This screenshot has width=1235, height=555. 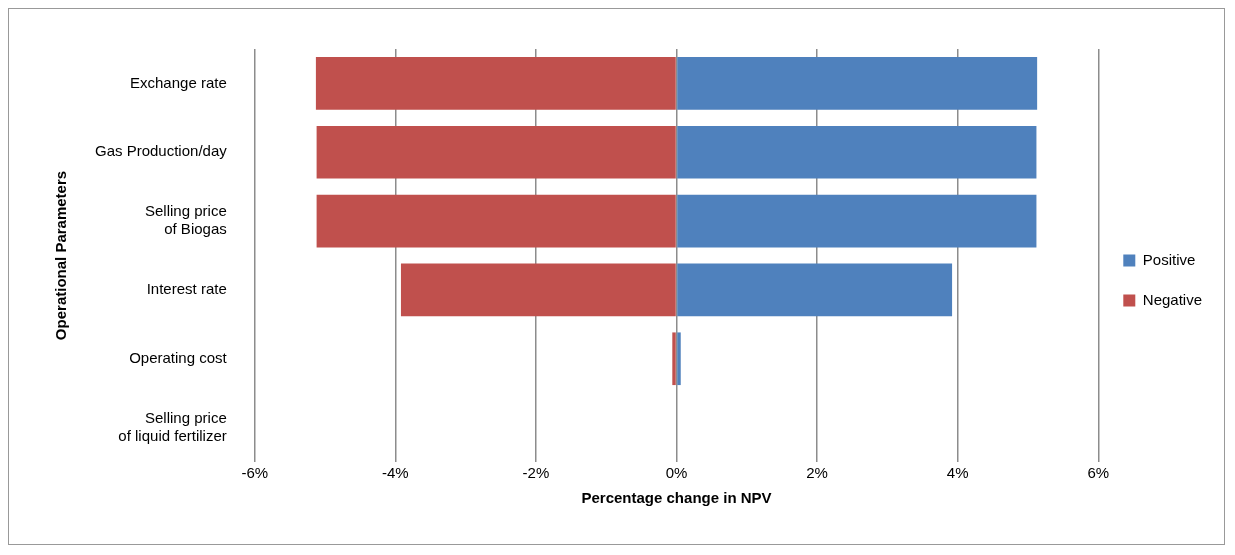 What do you see at coordinates (1172, 299) in the screenshot?
I see `legend-label: Negative` at bounding box center [1172, 299].